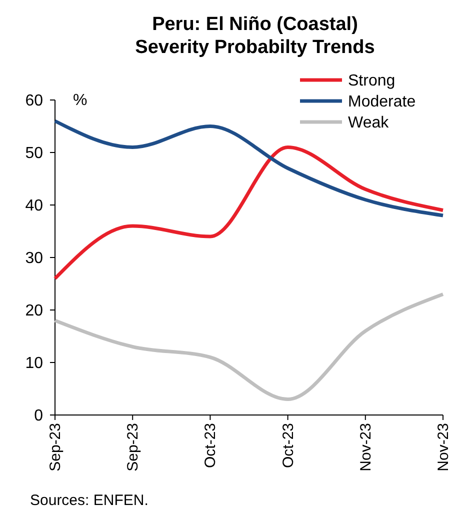 The width and height of the screenshot is (459, 512). I want to click on y-axis-title: %, so click(80, 100).